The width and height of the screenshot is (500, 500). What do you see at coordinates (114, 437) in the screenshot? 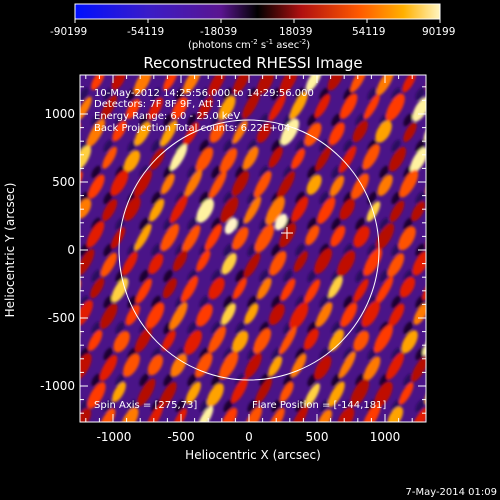
I see `x-tick-label: -1000` at bounding box center [114, 437].